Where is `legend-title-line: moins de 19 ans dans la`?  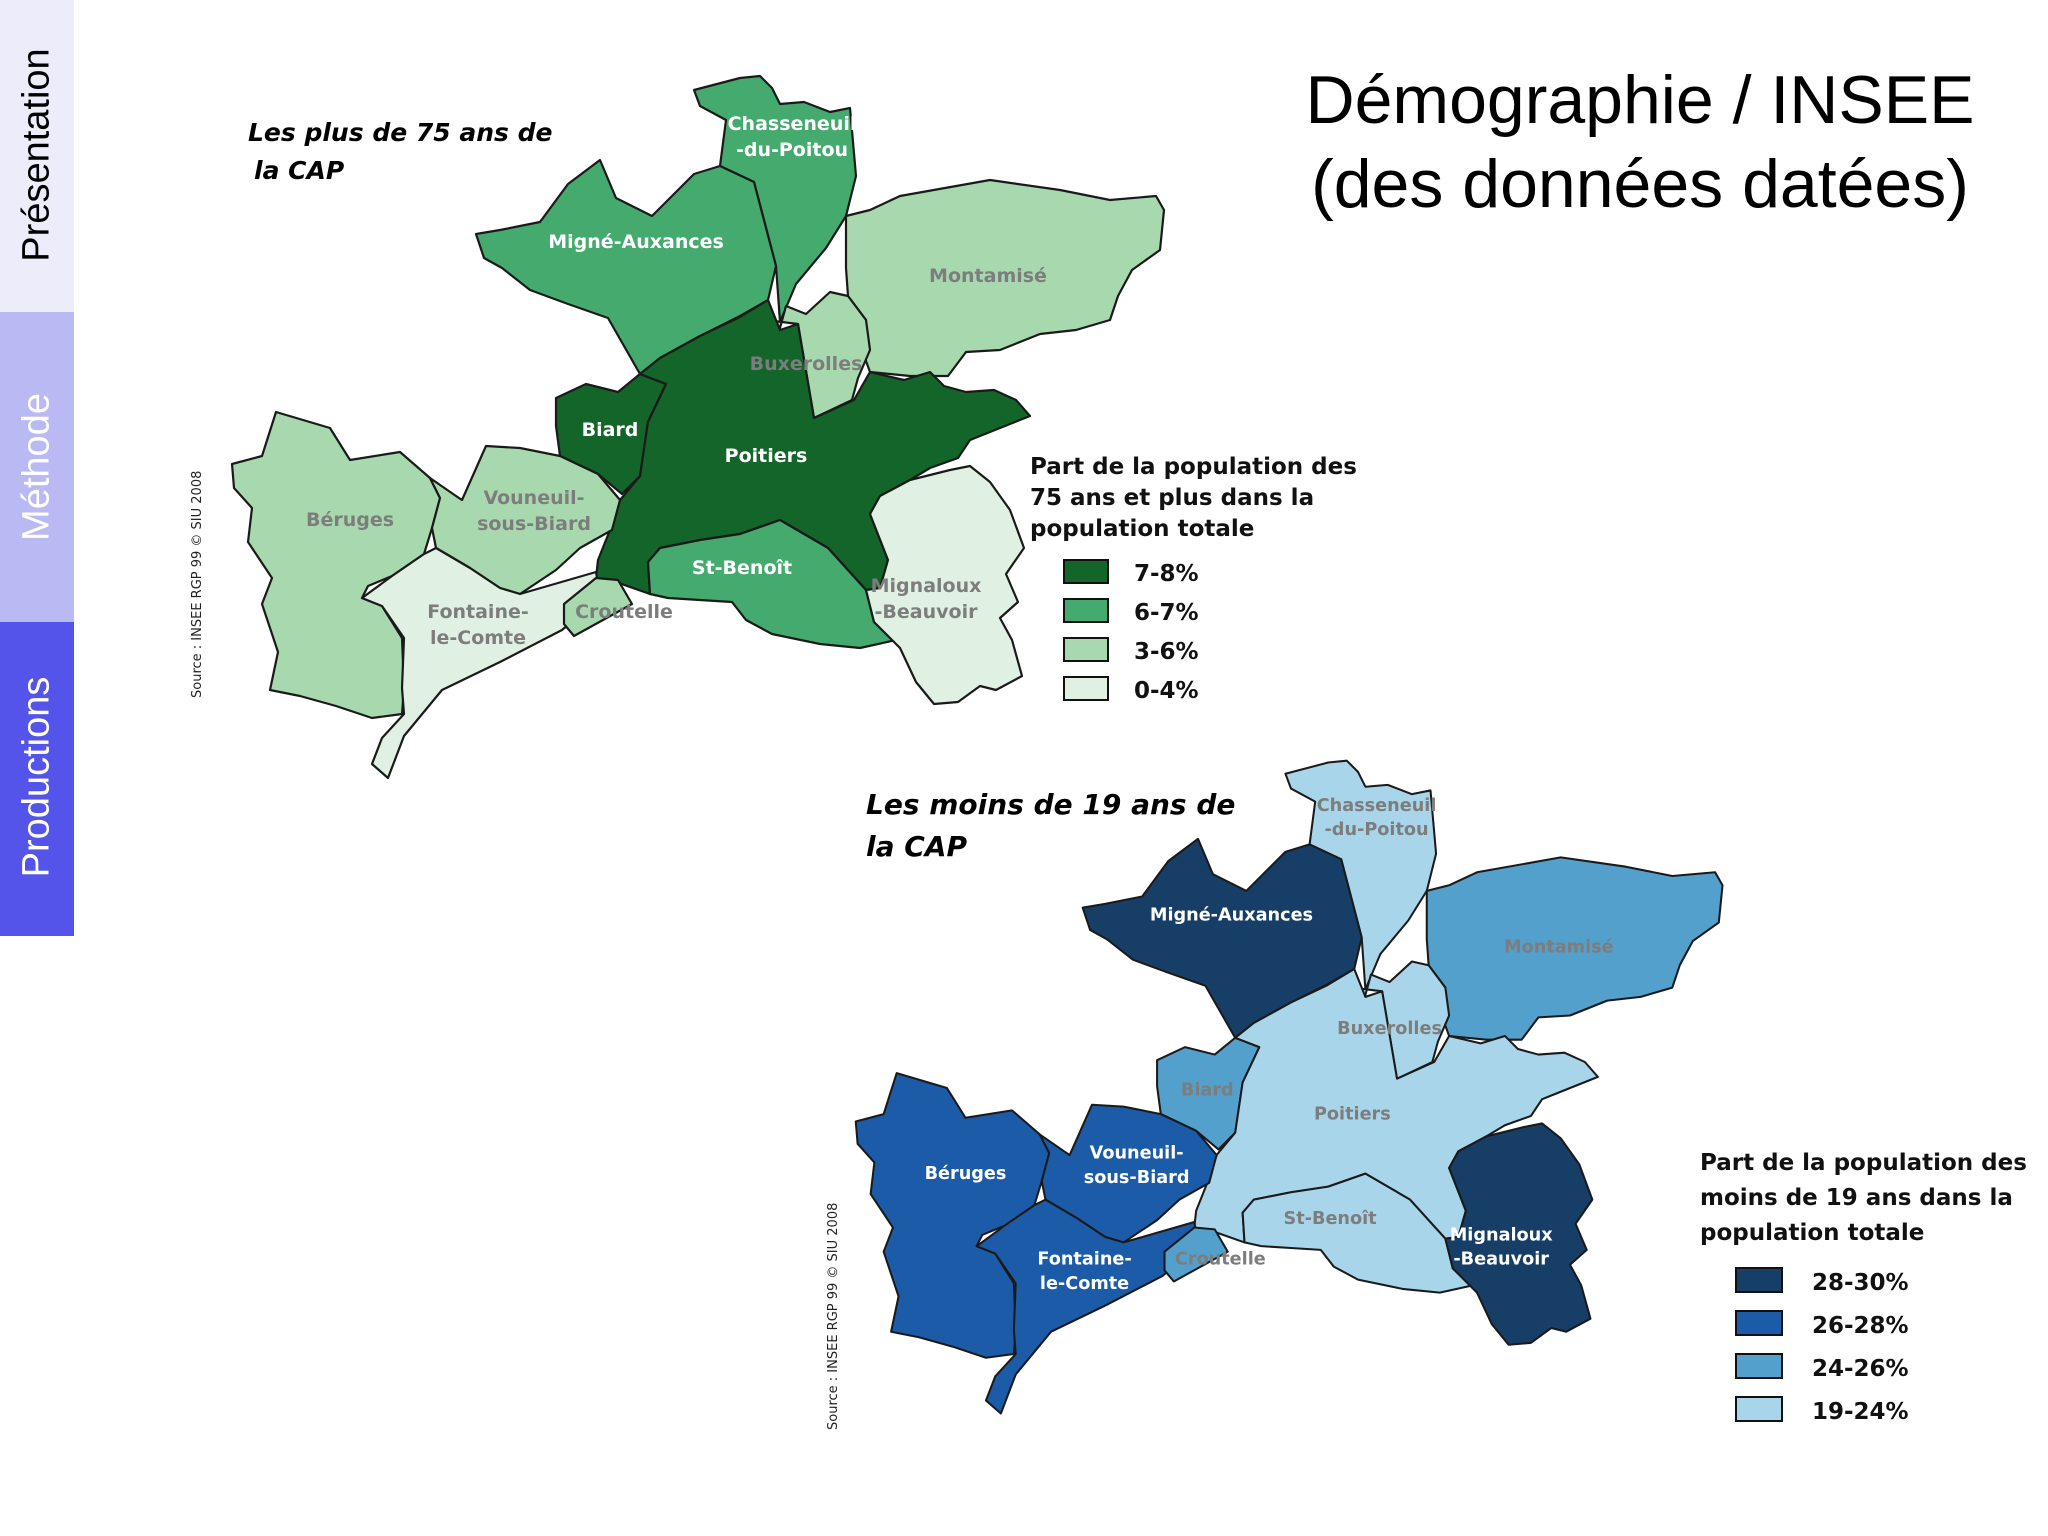
legend-title-line: moins de 19 ans dans la is located at coordinates (1856, 1198).